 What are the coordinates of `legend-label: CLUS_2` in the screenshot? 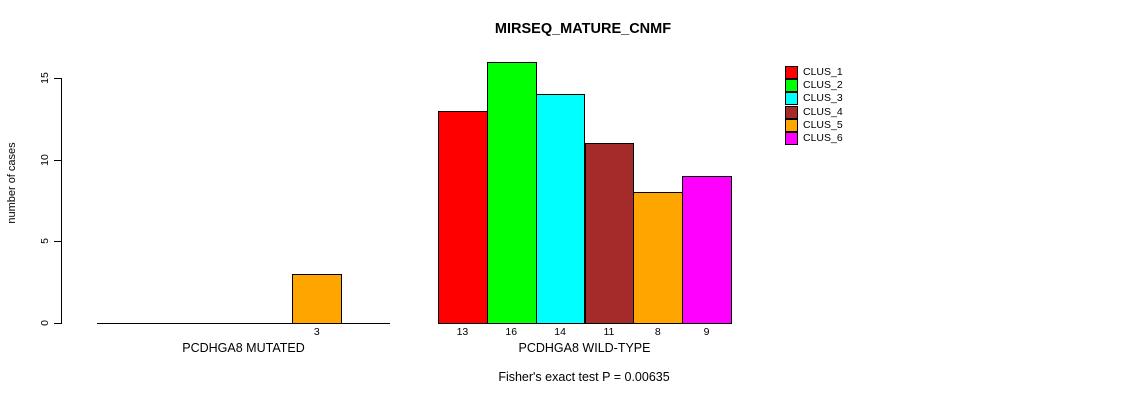 It's located at (823, 84).